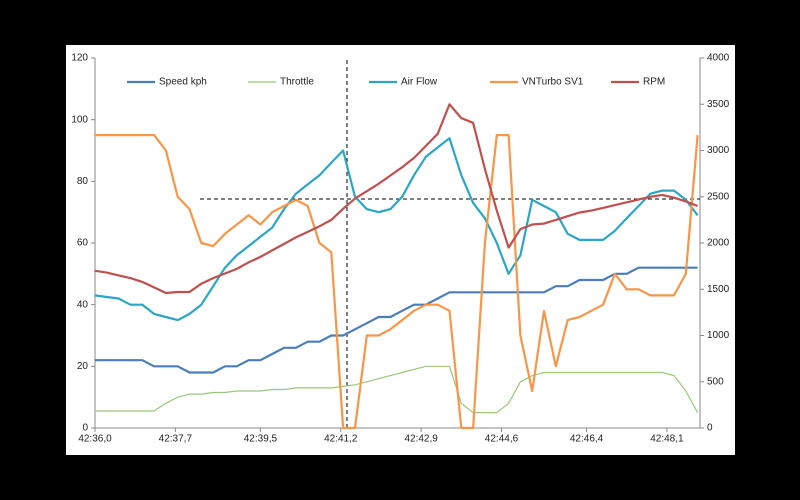  I want to click on legend-label: RPM, so click(654, 82).